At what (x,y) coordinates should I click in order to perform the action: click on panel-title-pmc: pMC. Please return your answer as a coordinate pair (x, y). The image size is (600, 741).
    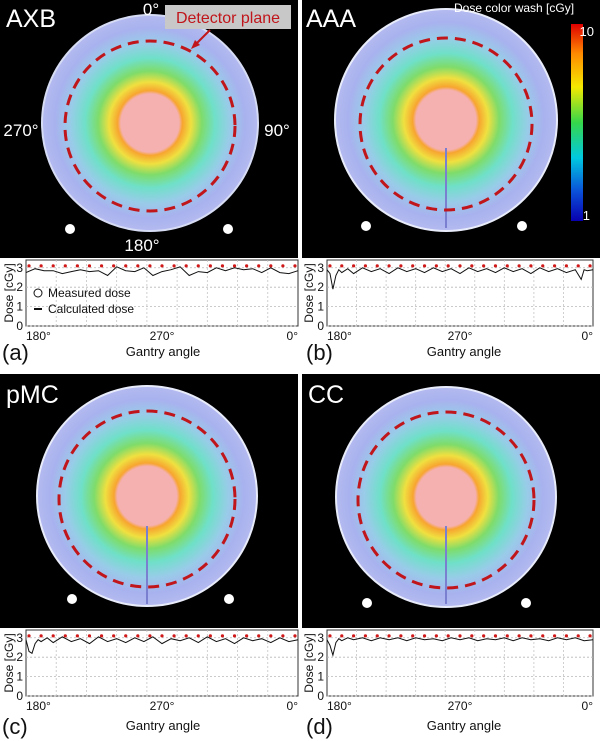
    Looking at the image, I should click on (32, 395).